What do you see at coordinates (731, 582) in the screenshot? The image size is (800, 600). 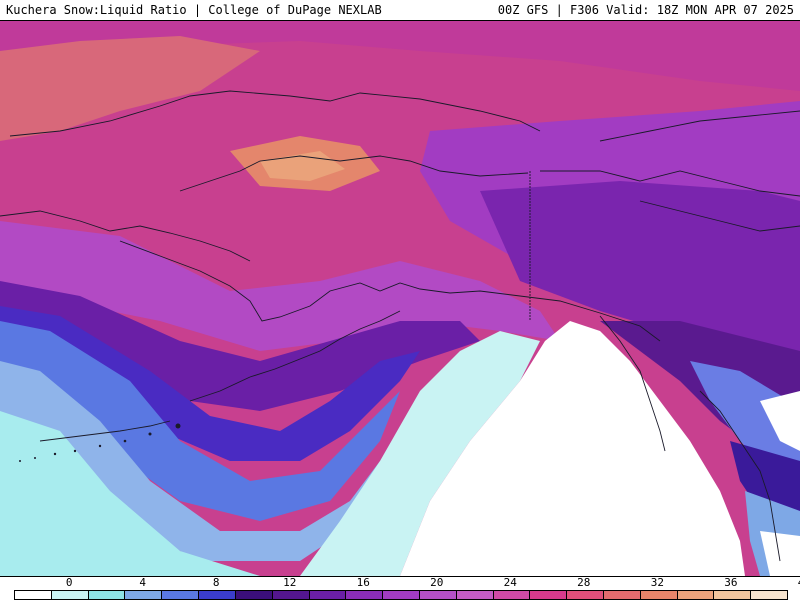 I see `legend-tick-label: 36` at bounding box center [731, 582].